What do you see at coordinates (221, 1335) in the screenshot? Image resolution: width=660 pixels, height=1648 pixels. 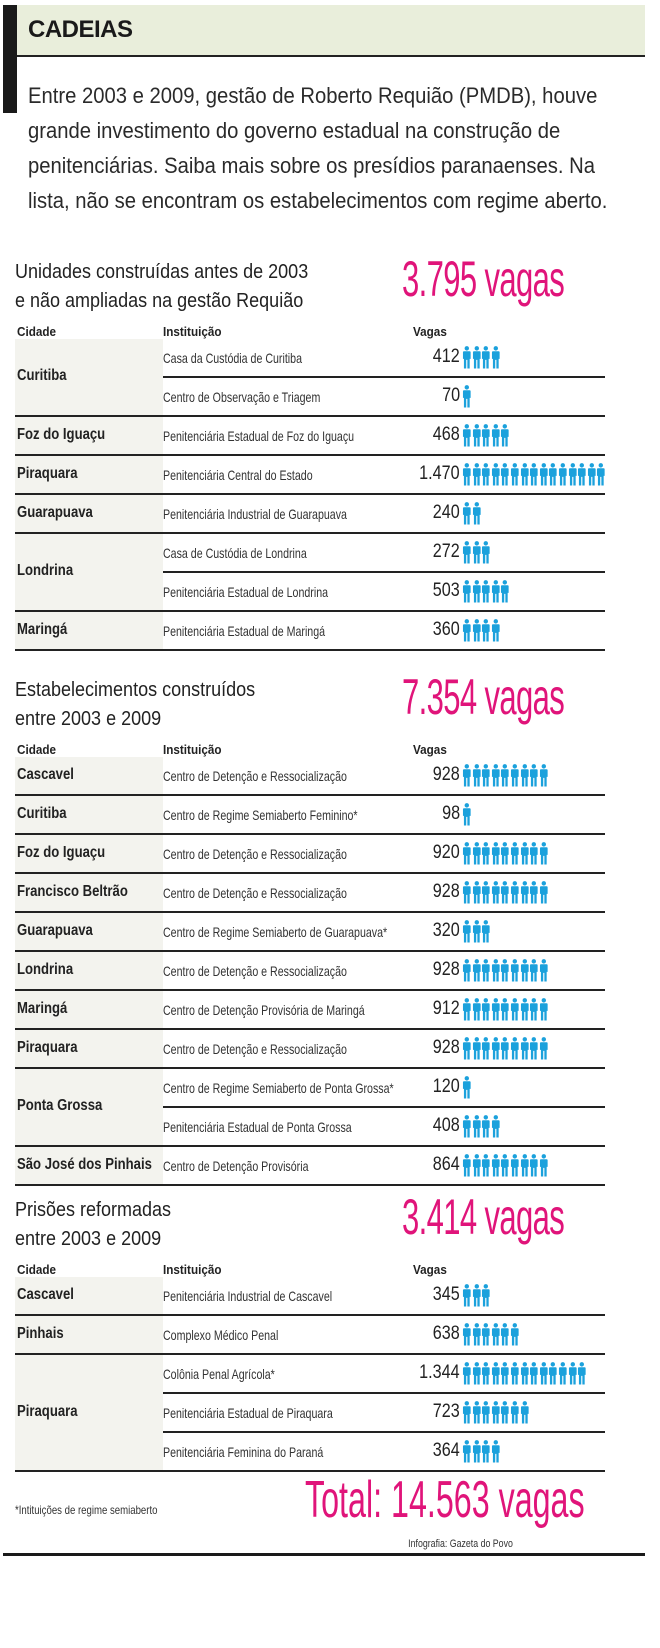 I see `institution-name: Complexo Médico Penal` at bounding box center [221, 1335].